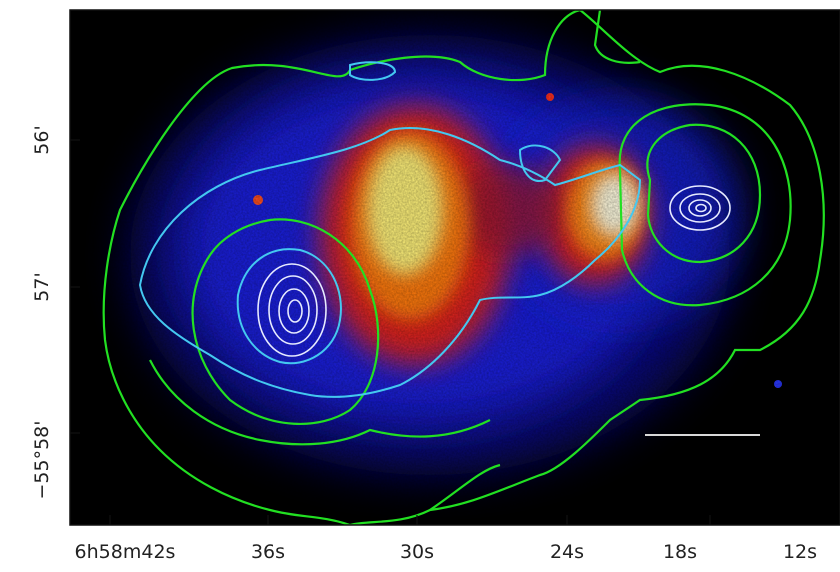 Image resolution: width=840 pixels, height=572 pixels. Describe the element at coordinates (42, 460) in the screenshot. I see `y-tick-label-58: −55°58'` at that location.